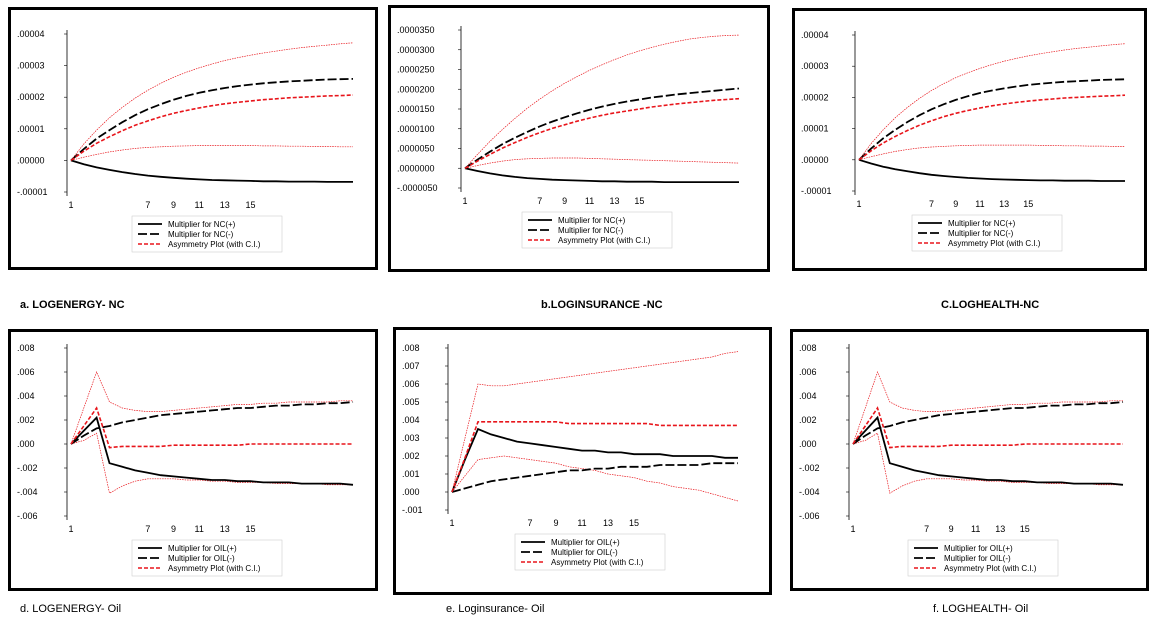 Image resolution: width=1157 pixels, height=620 pixels. I want to click on y-tick-label: .002, so click(411, 456).